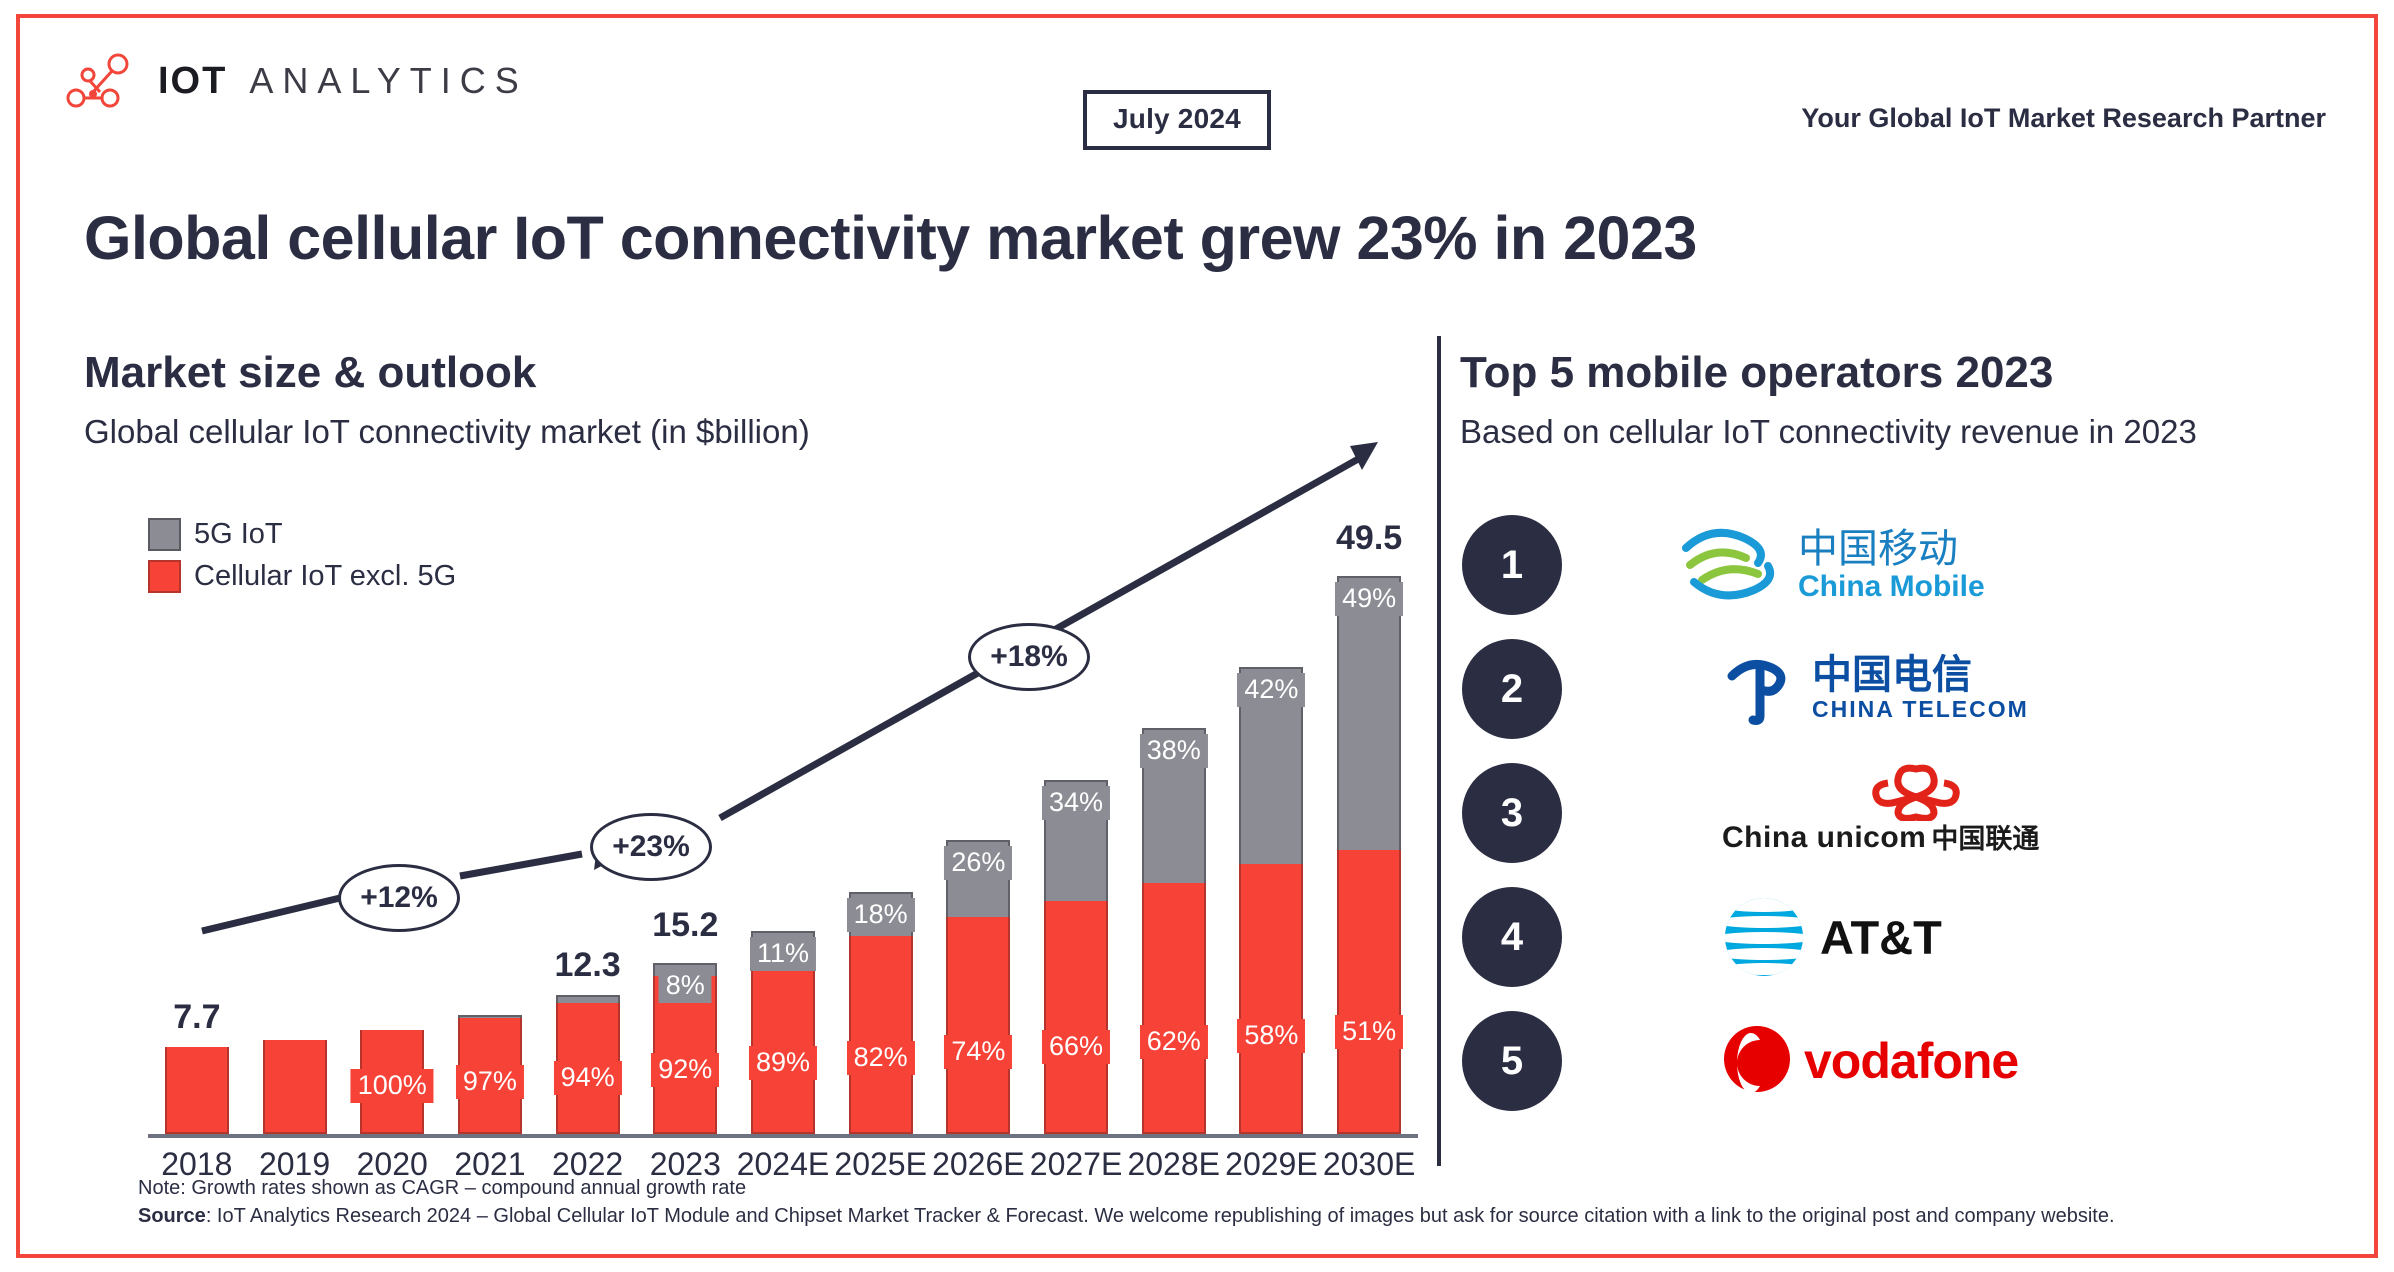 The width and height of the screenshot is (2394, 1272). I want to click on x-axis-label: 2030E, so click(1369, 1164).